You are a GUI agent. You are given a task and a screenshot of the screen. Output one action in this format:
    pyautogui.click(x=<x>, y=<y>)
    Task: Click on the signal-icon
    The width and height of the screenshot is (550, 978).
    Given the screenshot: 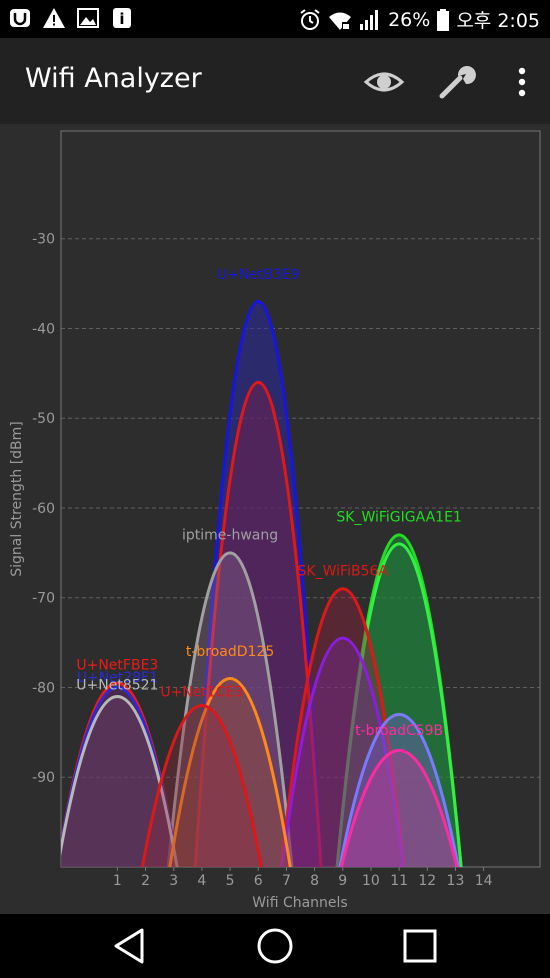 What is the action you would take?
    pyautogui.click(x=369, y=19)
    